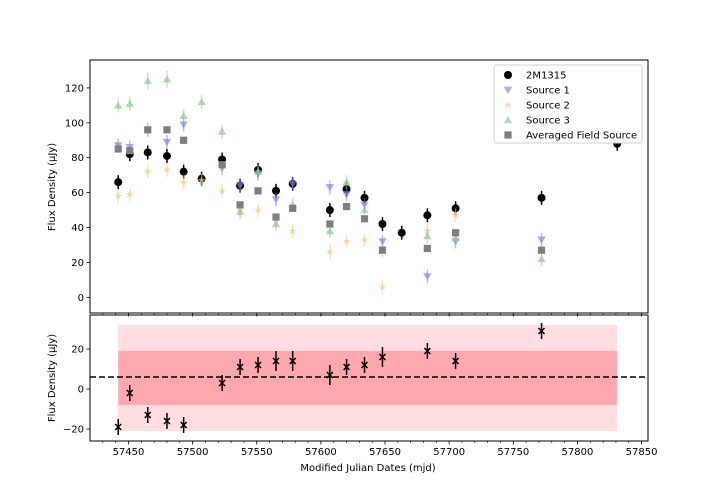 This screenshot has width=720, height=504. What do you see at coordinates (73, 430) in the screenshot?
I see `y-tick-label: −20` at bounding box center [73, 430].